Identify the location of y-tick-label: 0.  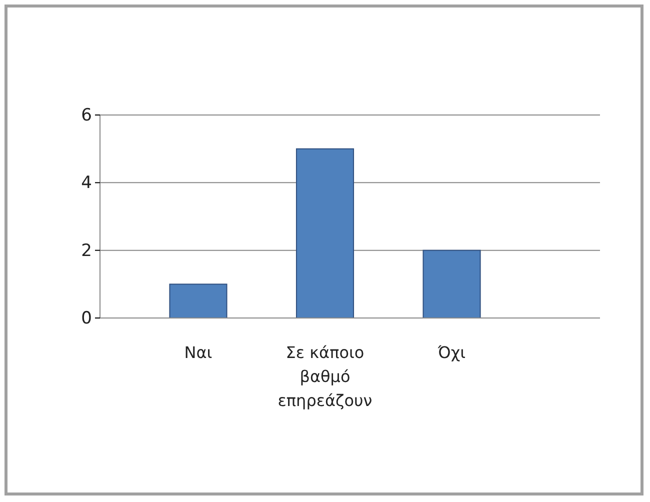
(86, 318).